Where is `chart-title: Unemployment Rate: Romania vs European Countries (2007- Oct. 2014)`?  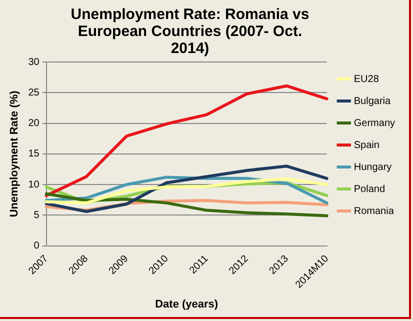 chart-title: Unemployment Rate: Romania vs European Countries (2007- Oct. 2014) is located at coordinates (190, 31).